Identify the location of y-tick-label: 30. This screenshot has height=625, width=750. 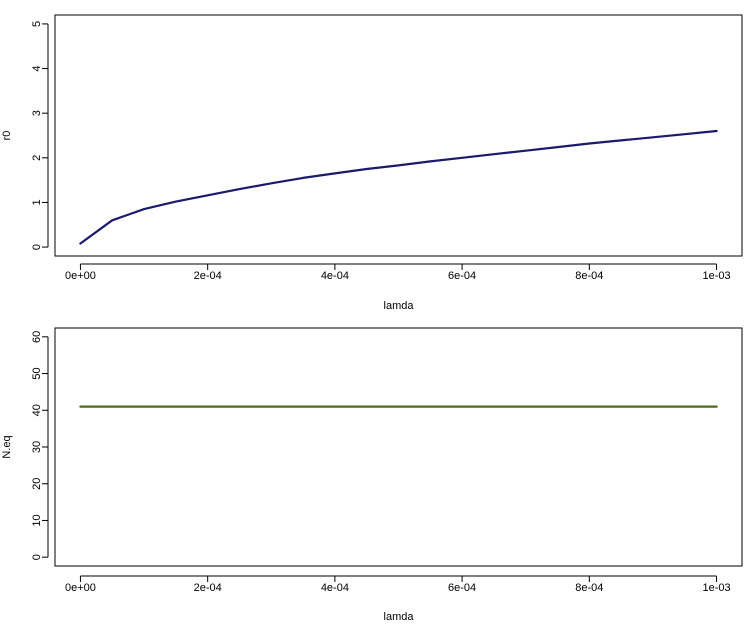
(37, 447).